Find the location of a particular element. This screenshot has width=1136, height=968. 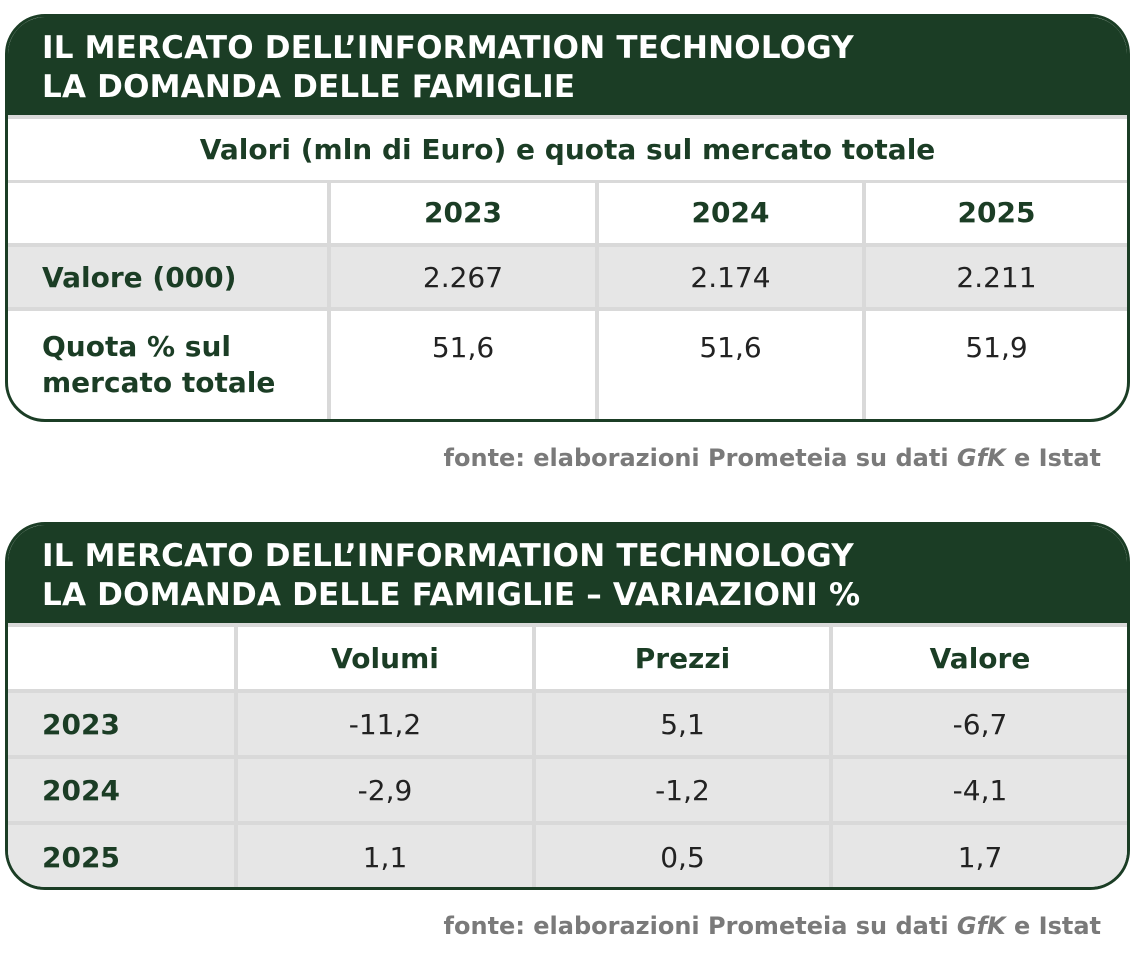

column-header: 2023 is located at coordinates (462, 213).